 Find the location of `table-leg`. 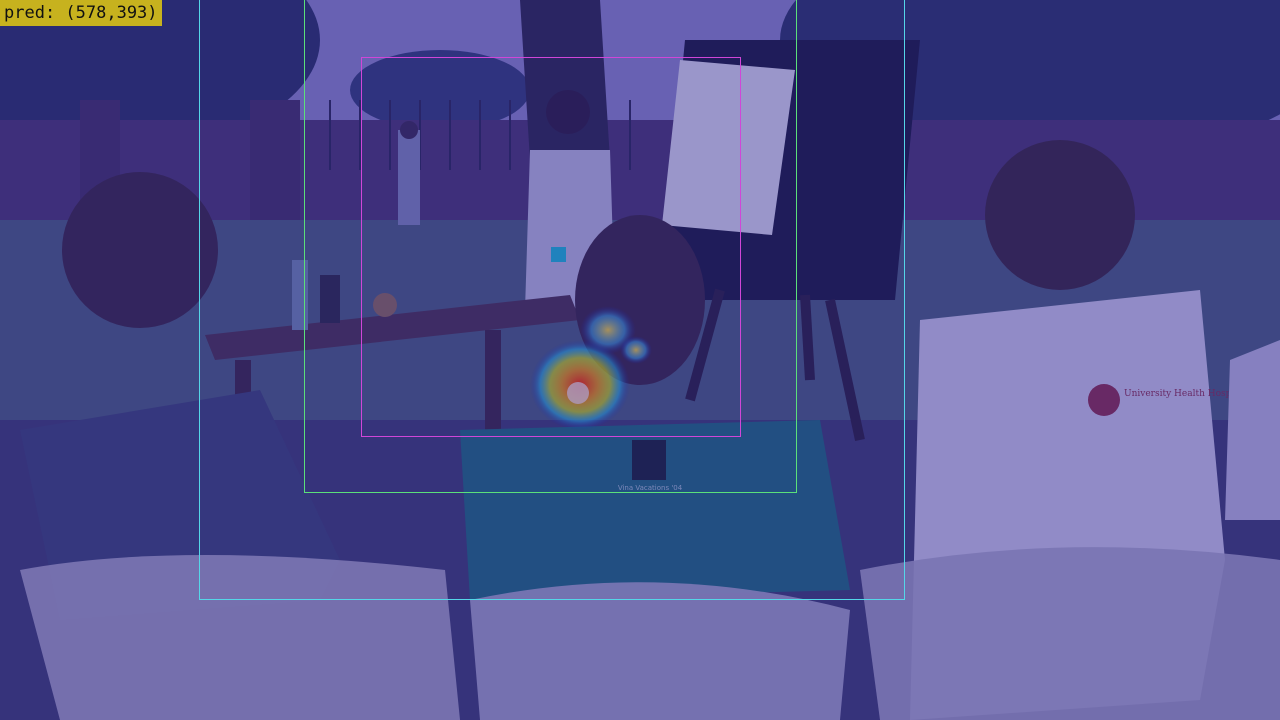

table-leg is located at coordinates (493, 380).